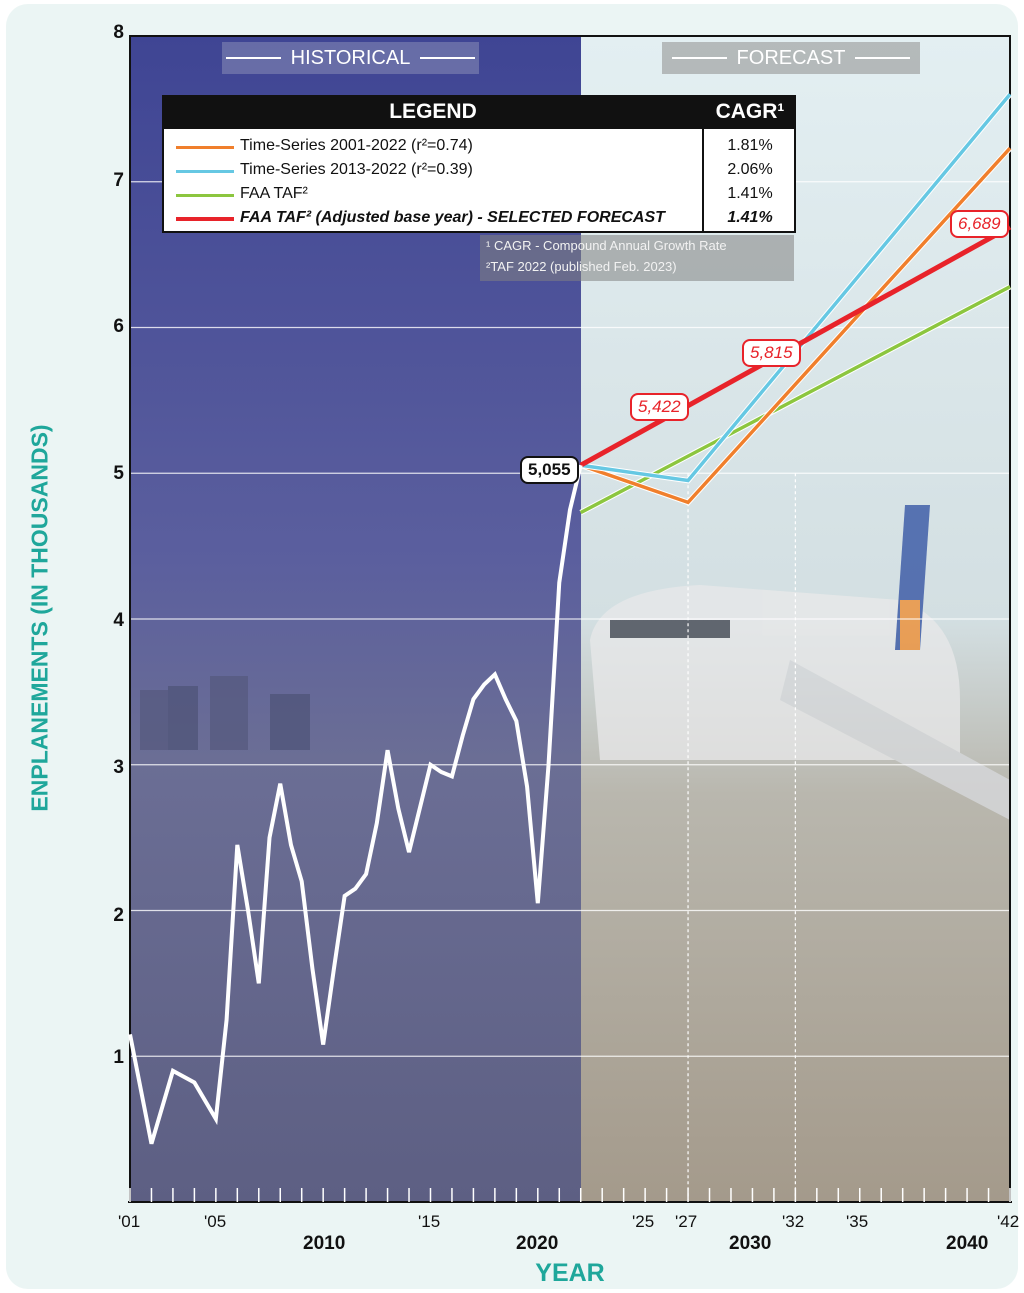 The image size is (1024, 1293). I want to click on x-decade-label: 2030, so click(750, 1243).